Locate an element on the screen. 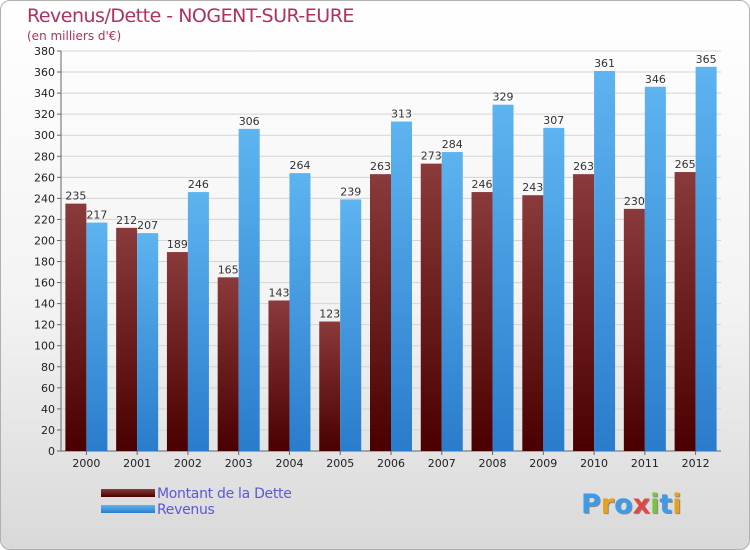  value-label-debt: 265 is located at coordinates (685, 164).